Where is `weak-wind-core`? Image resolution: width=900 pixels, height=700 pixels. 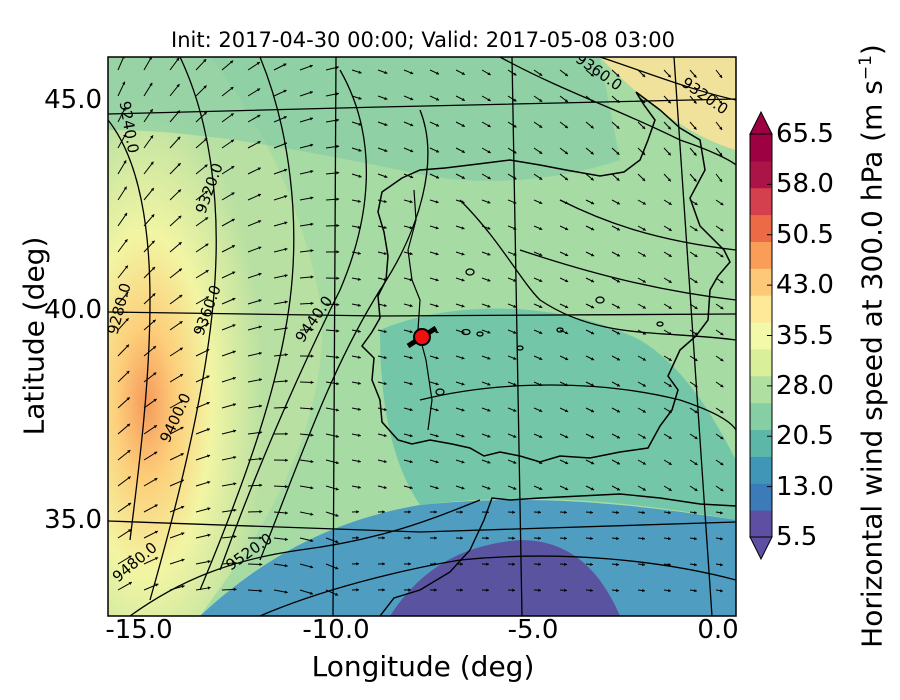
weak-wind-core is located at coordinates (505, 578).